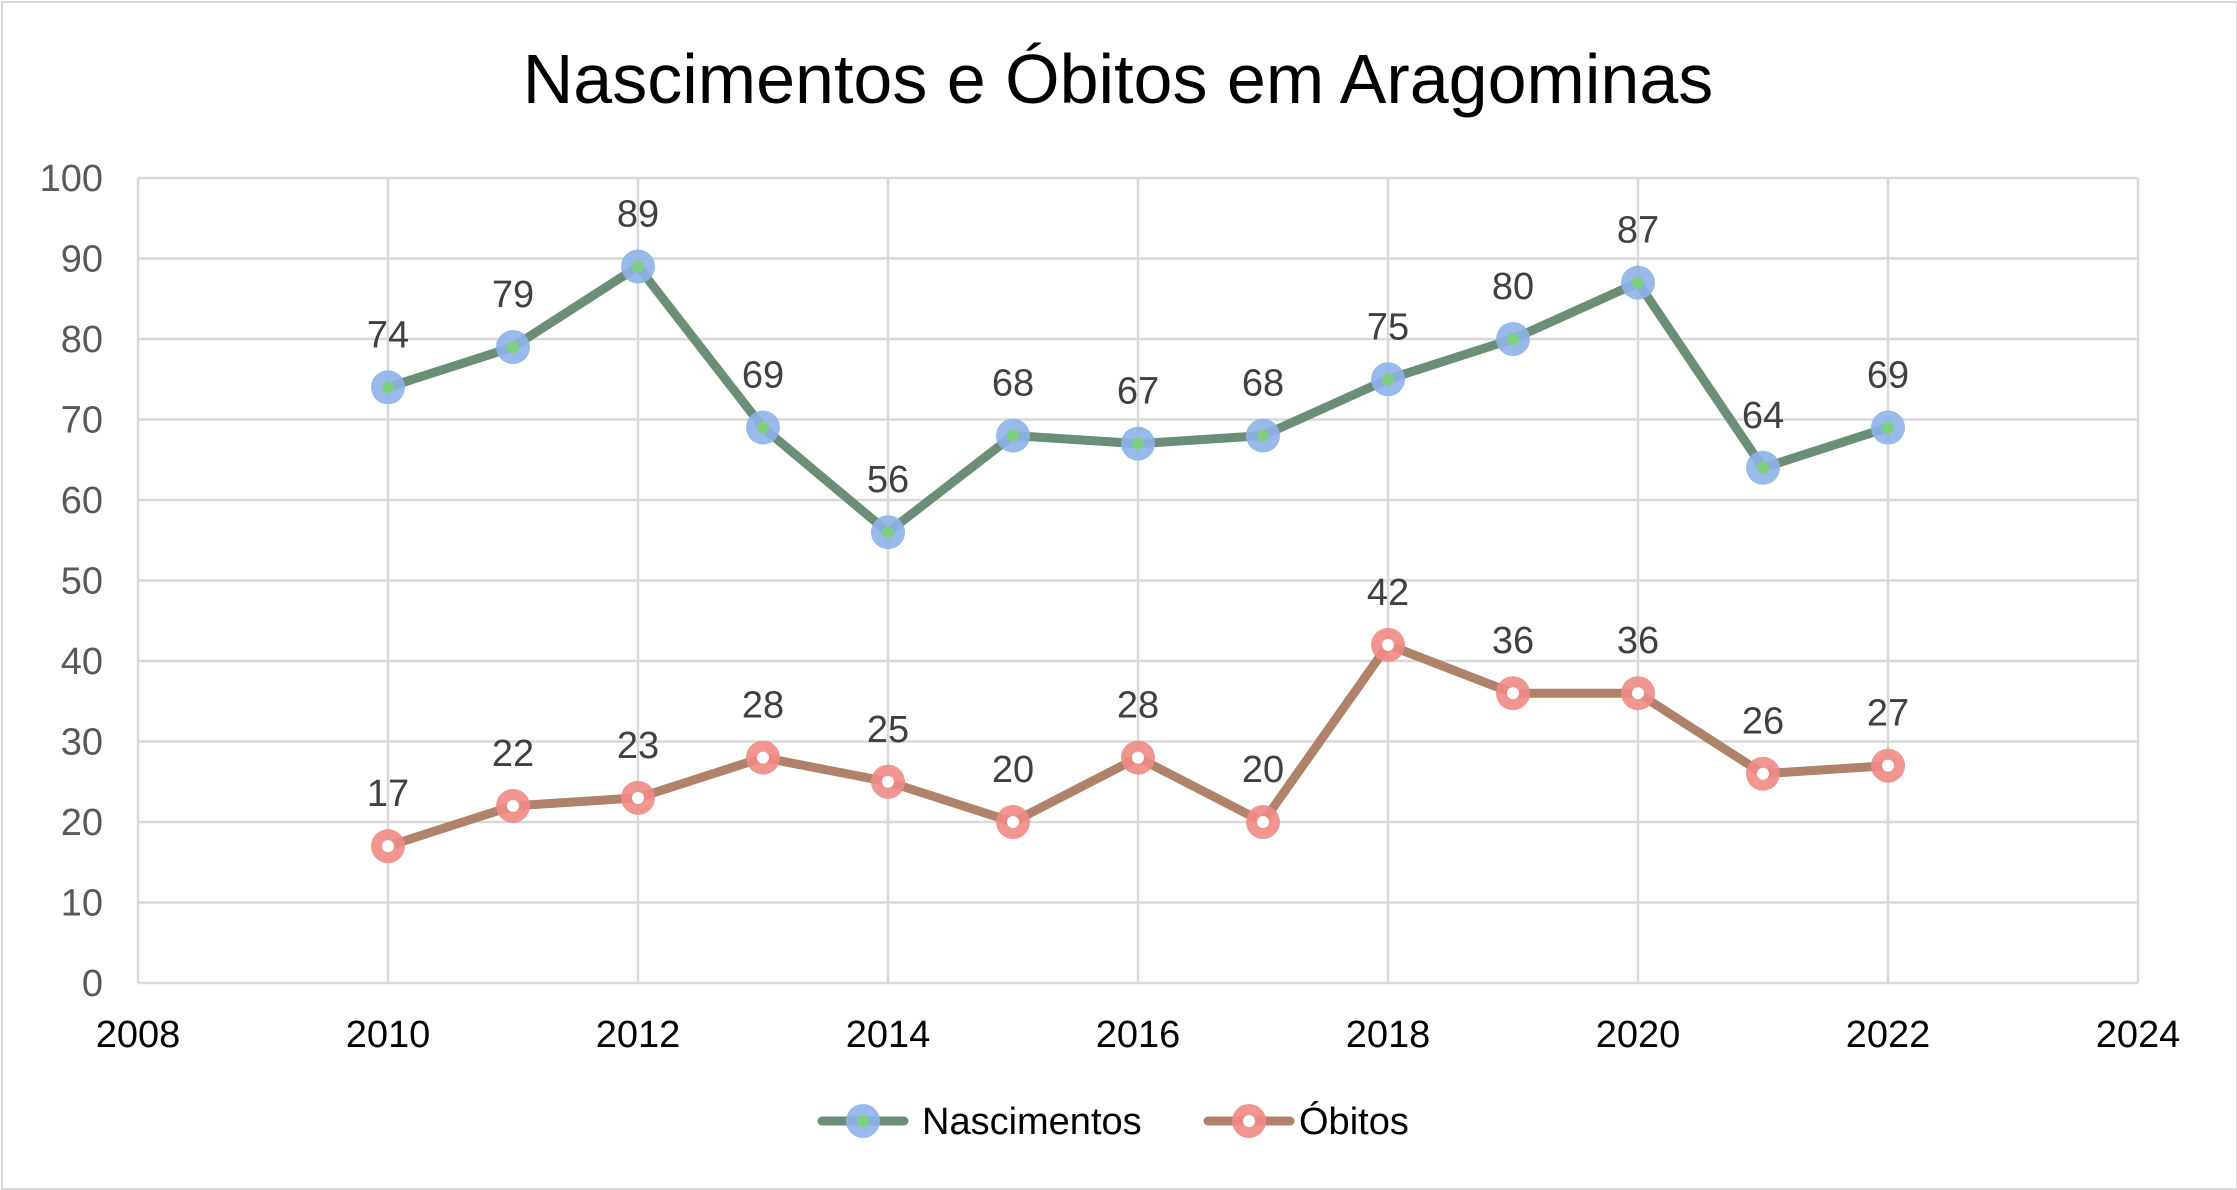  Describe the element at coordinates (638, 1035) in the screenshot. I see `x-tick-label: 2012` at that location.